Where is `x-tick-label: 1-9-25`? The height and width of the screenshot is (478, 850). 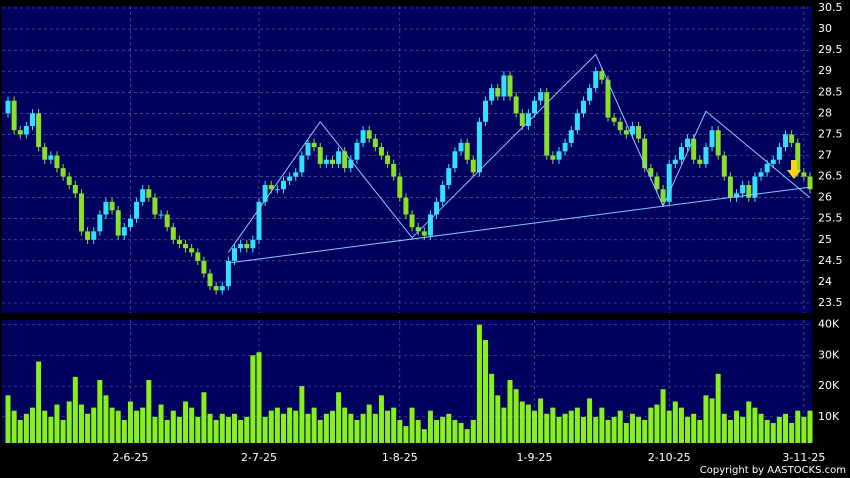 x-tick-label: 1-9-25 is located at coordinates (535, 457).